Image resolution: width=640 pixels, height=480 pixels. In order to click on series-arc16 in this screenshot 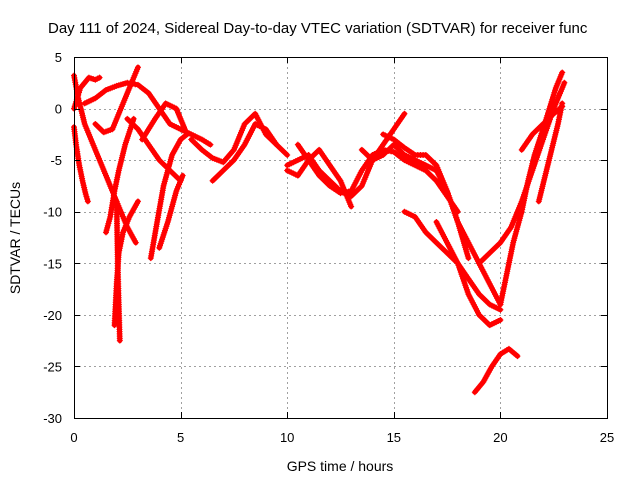, I will do `click(319, 178)`.